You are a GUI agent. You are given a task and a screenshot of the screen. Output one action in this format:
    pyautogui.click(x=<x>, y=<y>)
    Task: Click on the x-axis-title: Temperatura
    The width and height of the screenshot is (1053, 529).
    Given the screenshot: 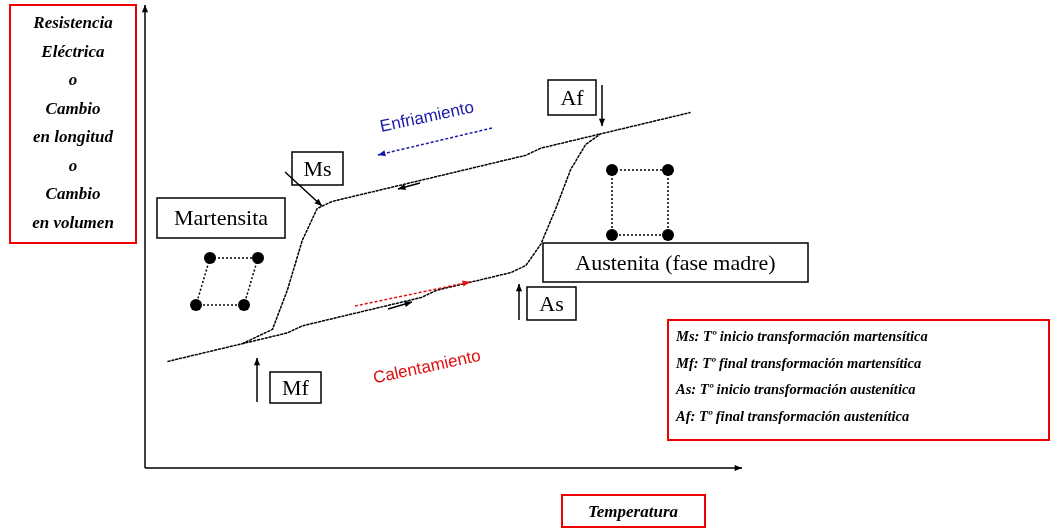 What is the action you would take?
    pyautogui.click(x=633, y=511)
    